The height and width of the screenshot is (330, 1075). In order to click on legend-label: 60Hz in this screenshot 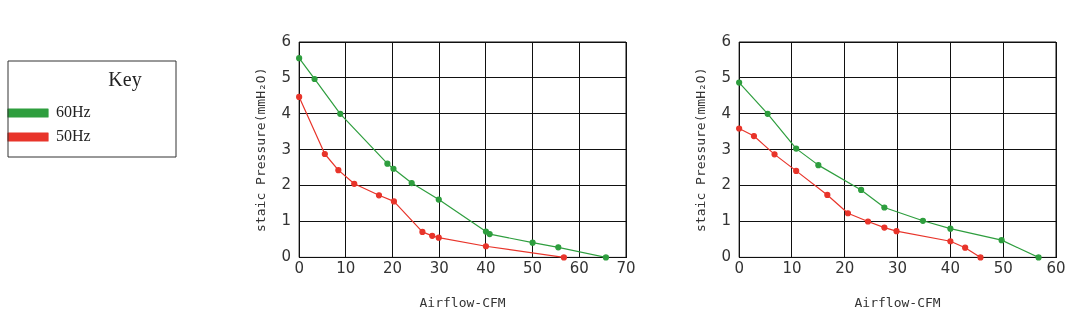, I will do `click(73, 112)`.